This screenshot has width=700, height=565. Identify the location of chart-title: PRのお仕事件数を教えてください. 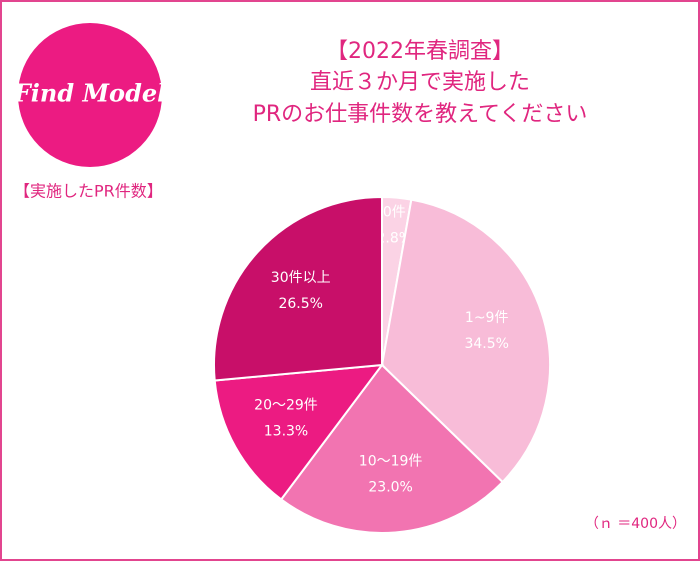
(420, 114).